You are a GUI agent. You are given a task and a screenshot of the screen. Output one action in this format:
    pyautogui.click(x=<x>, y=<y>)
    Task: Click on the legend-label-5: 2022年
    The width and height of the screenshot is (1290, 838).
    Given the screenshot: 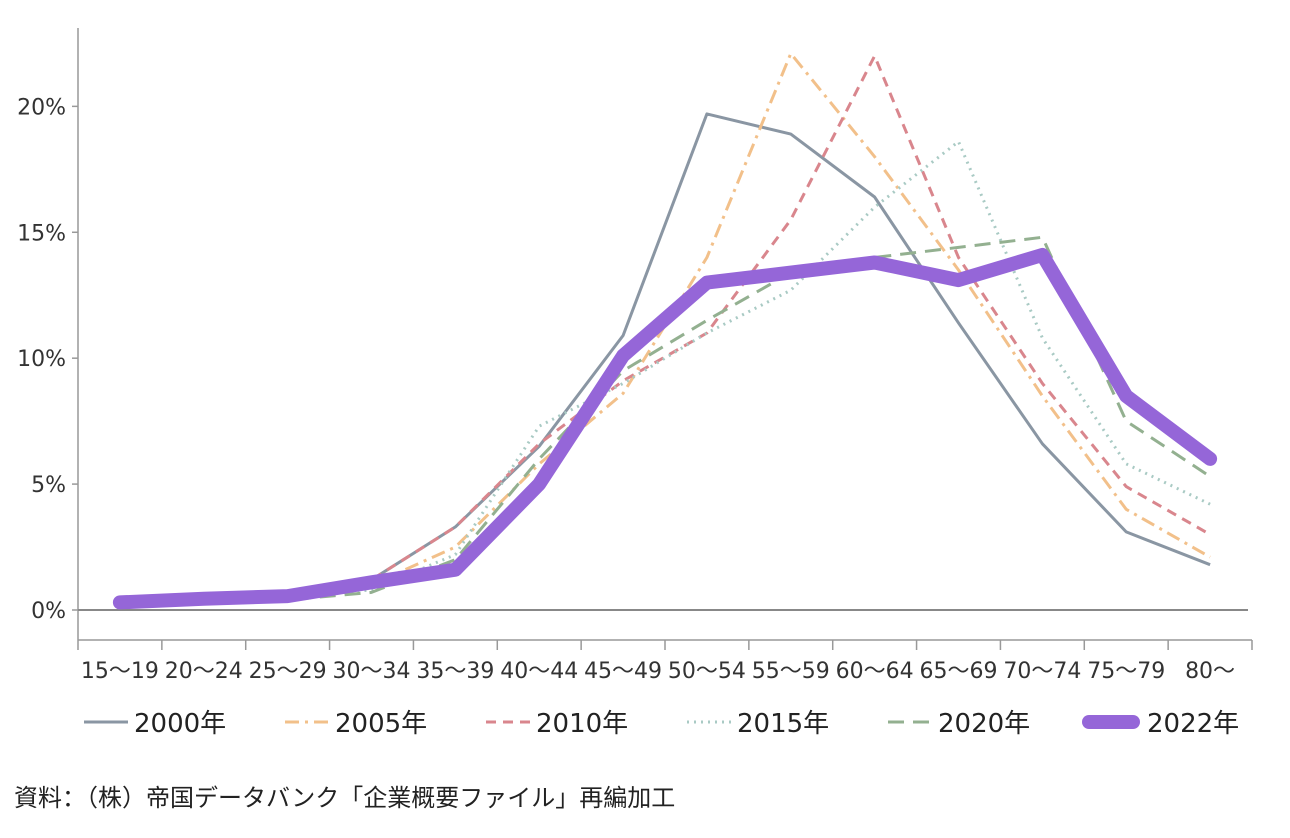 What is the action you would take?
    pyautogui.click(x=1193, y=724)
    